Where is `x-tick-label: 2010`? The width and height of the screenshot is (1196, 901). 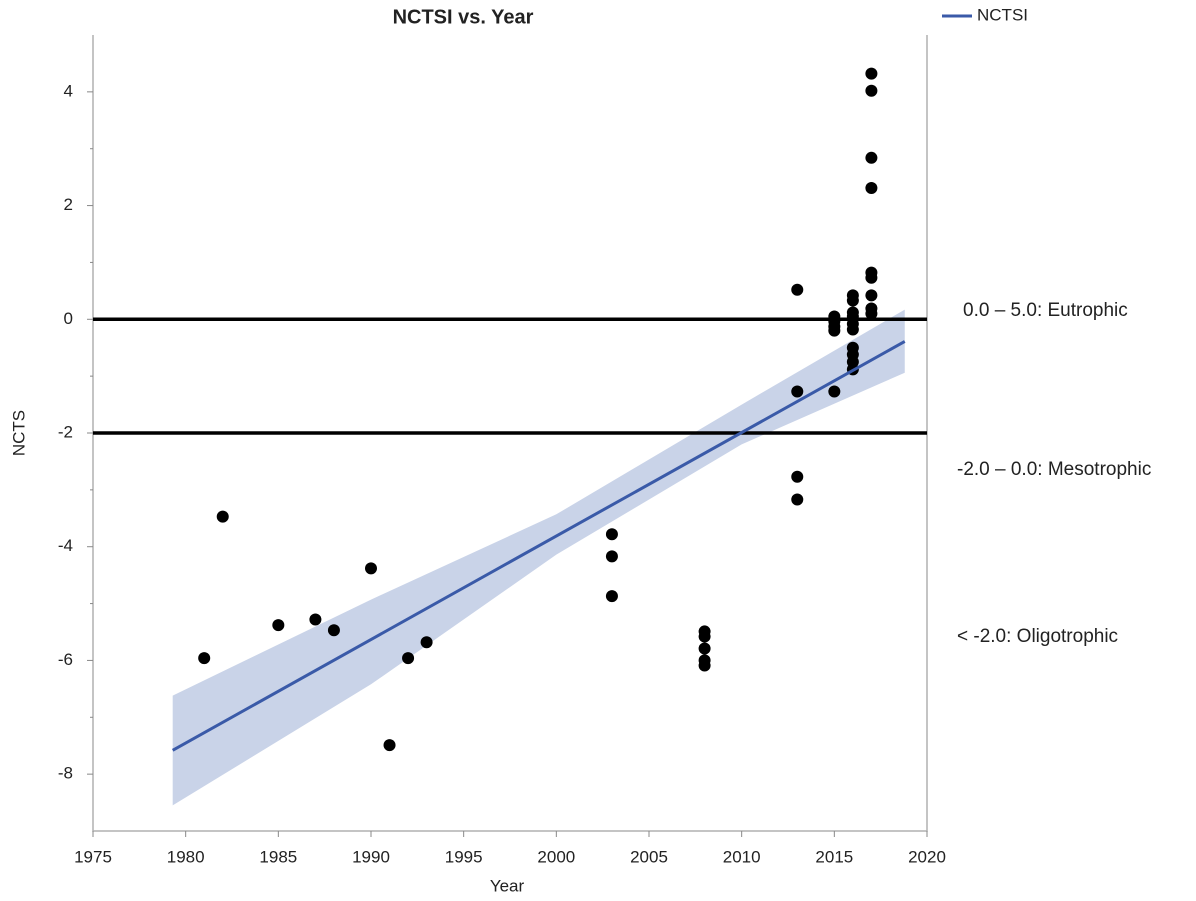 x-tick-label: 2010 is located at coordinates (742, 856).